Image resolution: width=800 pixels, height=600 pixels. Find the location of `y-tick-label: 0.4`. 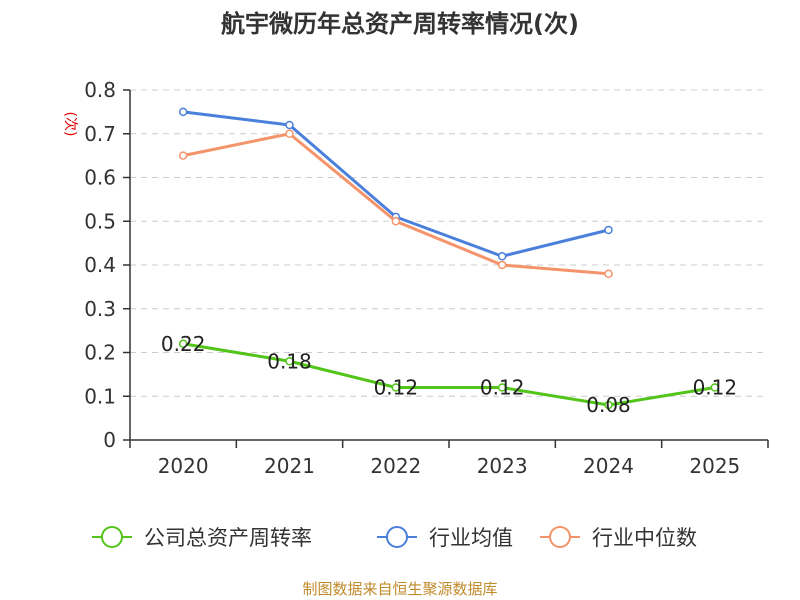

y-tick-label: 0.4 is located at coordinates (100, 265).